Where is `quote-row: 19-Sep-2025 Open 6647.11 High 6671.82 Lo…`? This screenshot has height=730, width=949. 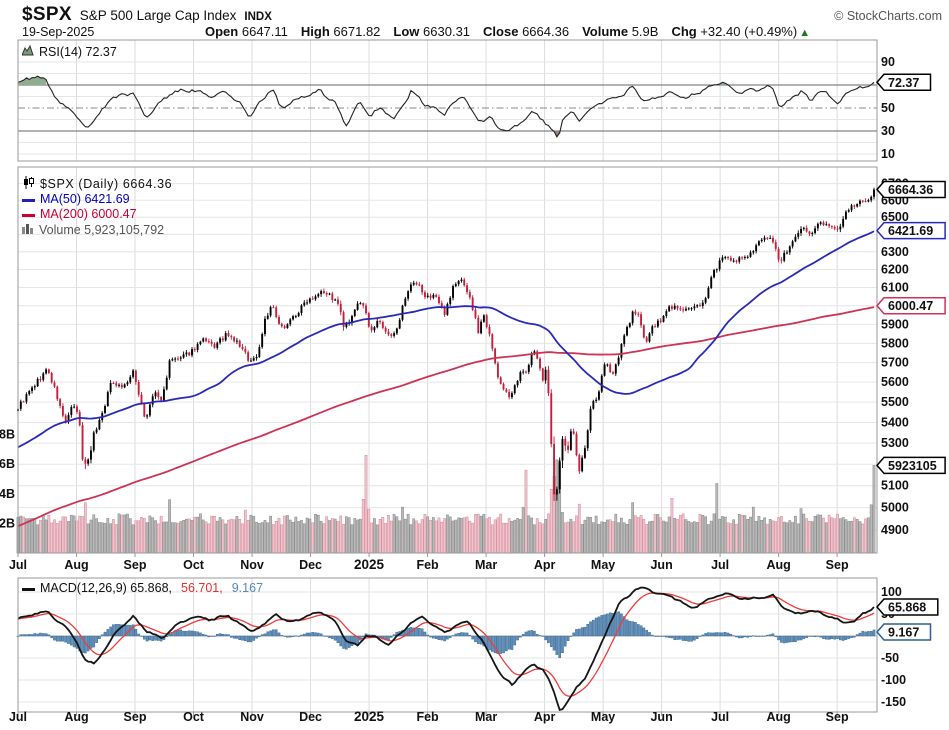 quote-row: 19-Sep-2025 Open 6647.11 High 6671.82 Lo… is located at coordinates (482, 31).